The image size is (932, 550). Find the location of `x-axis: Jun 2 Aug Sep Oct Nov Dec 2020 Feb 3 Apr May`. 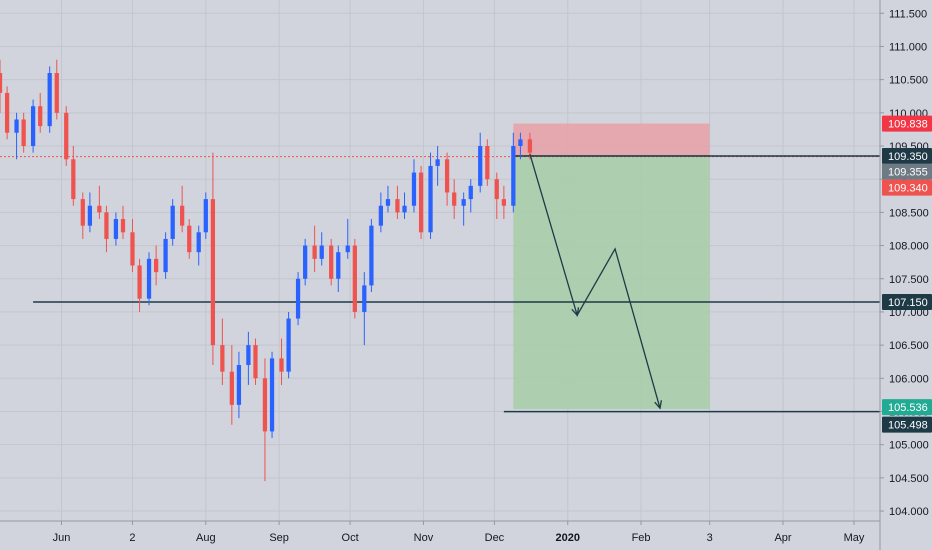

x-axis: Jun 2 Aug Sep Oct Nov Dec 2020 Feb 3 Apr May is located at coordinates (440, 532).